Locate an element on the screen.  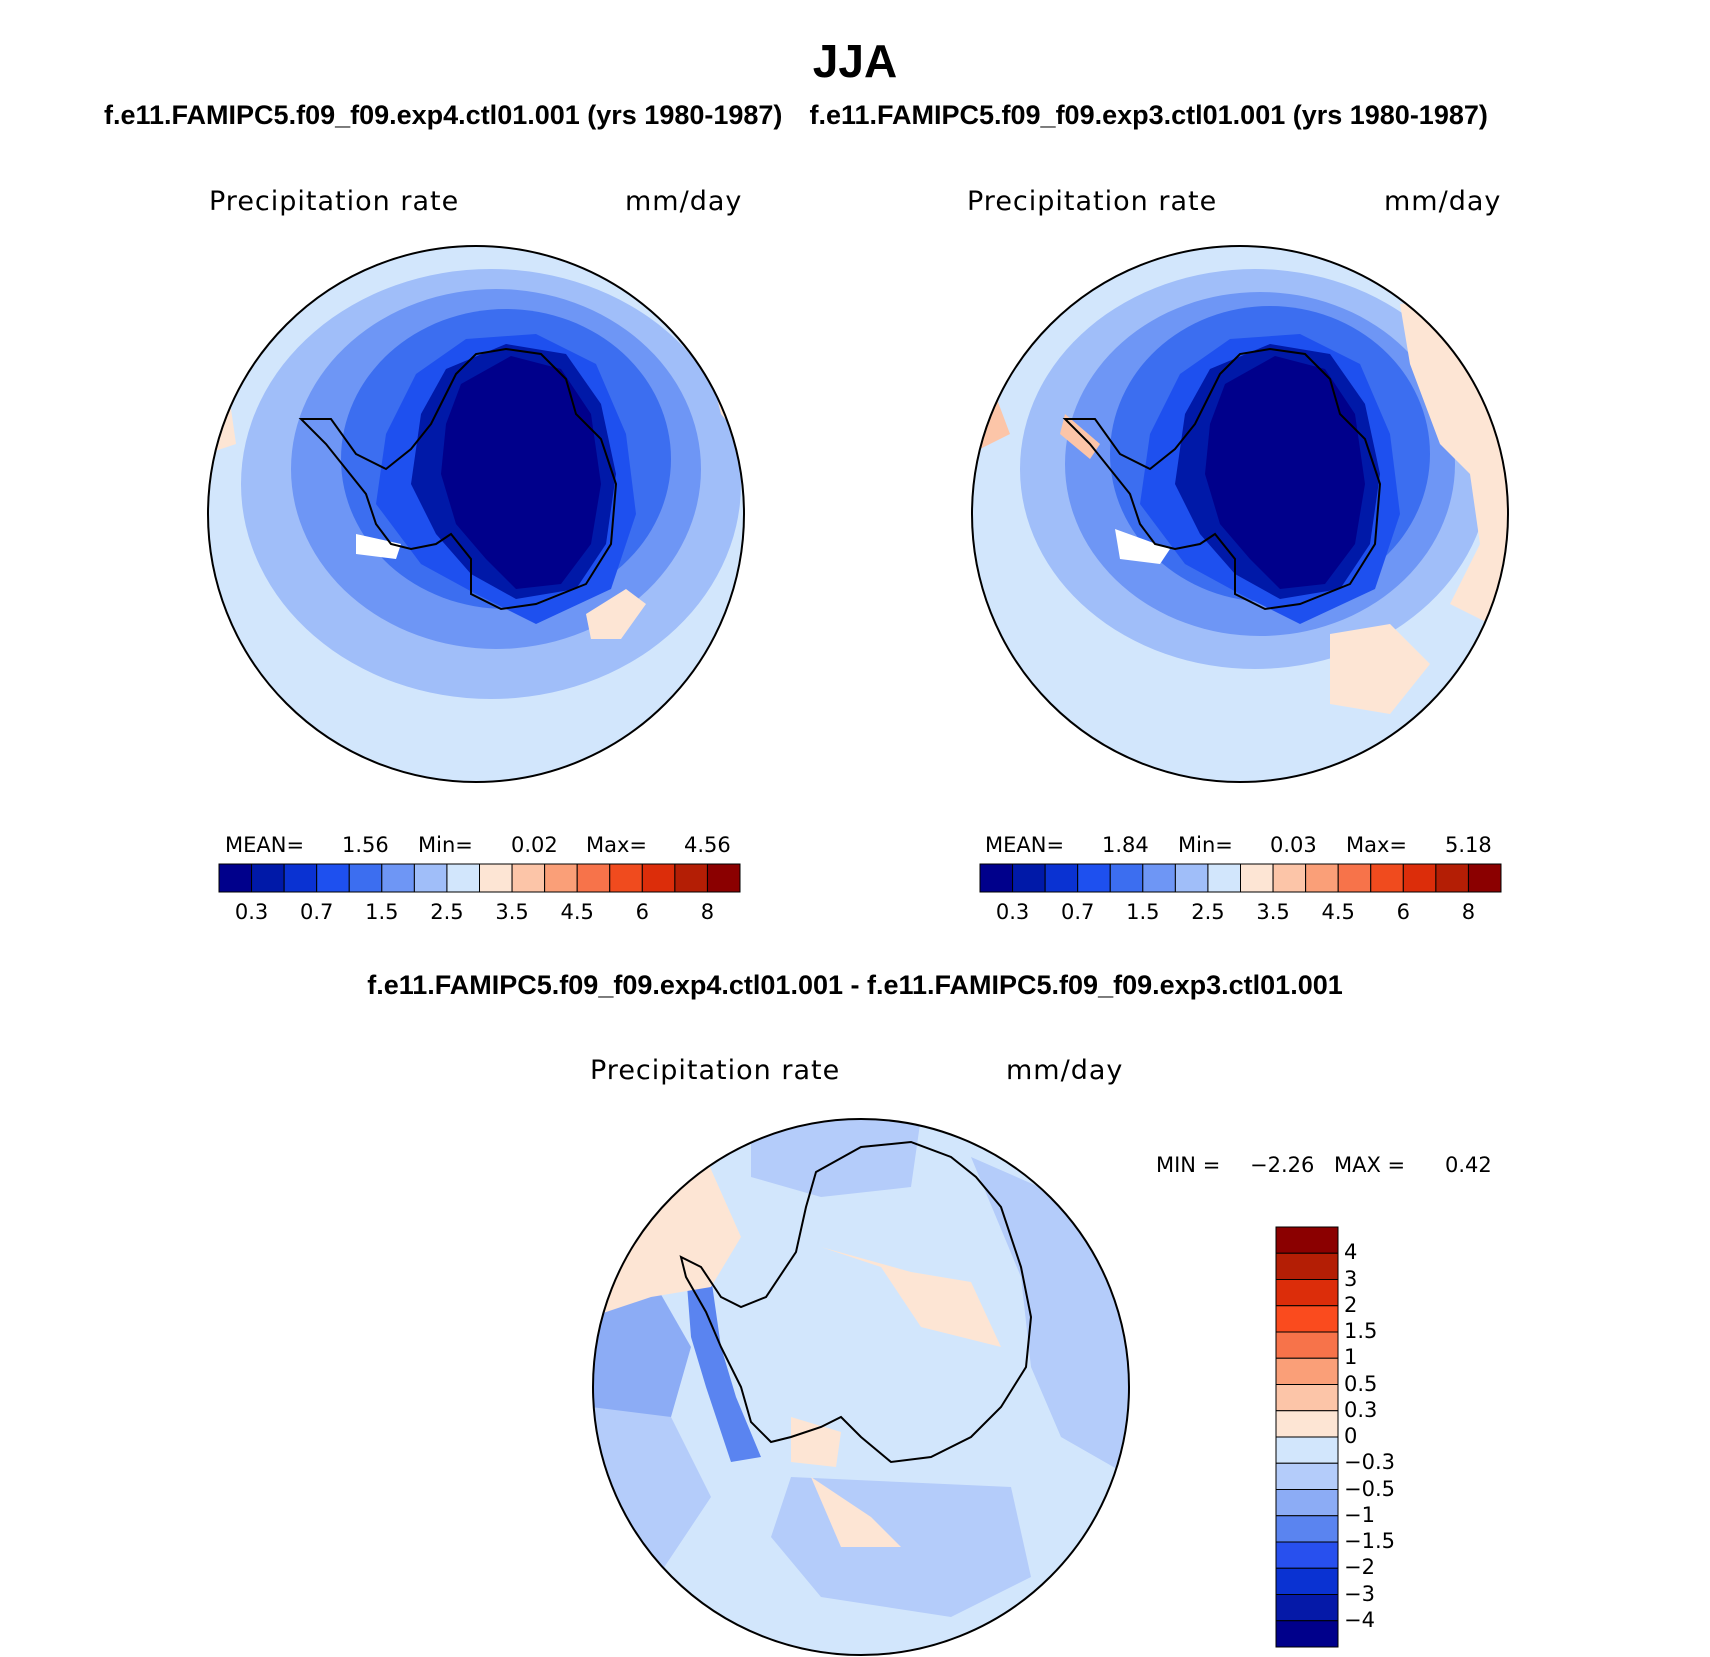
panel2-min-value: 0.03 is located at coordinates (1293, 845).